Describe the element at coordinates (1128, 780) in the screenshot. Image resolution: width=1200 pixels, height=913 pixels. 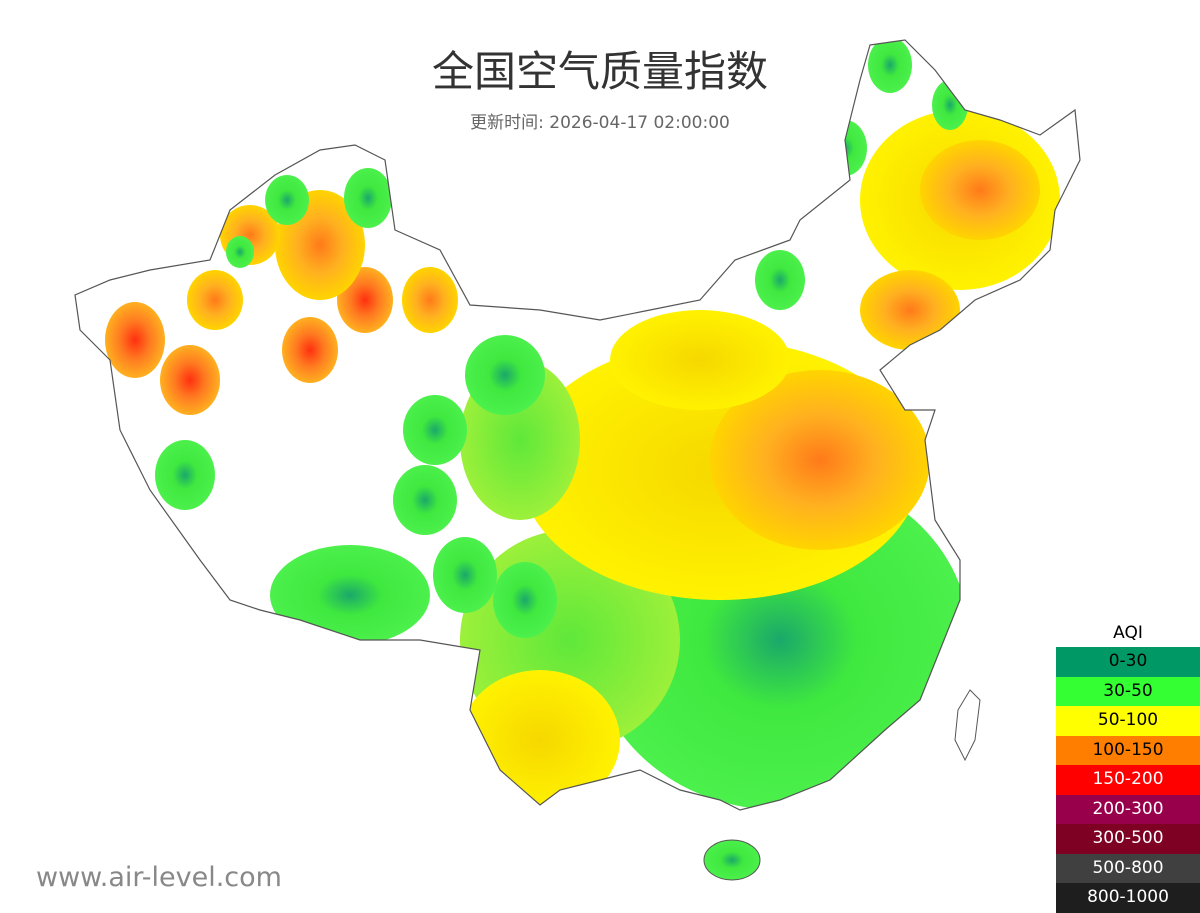
I see `legend-item: 150-200` at that location.